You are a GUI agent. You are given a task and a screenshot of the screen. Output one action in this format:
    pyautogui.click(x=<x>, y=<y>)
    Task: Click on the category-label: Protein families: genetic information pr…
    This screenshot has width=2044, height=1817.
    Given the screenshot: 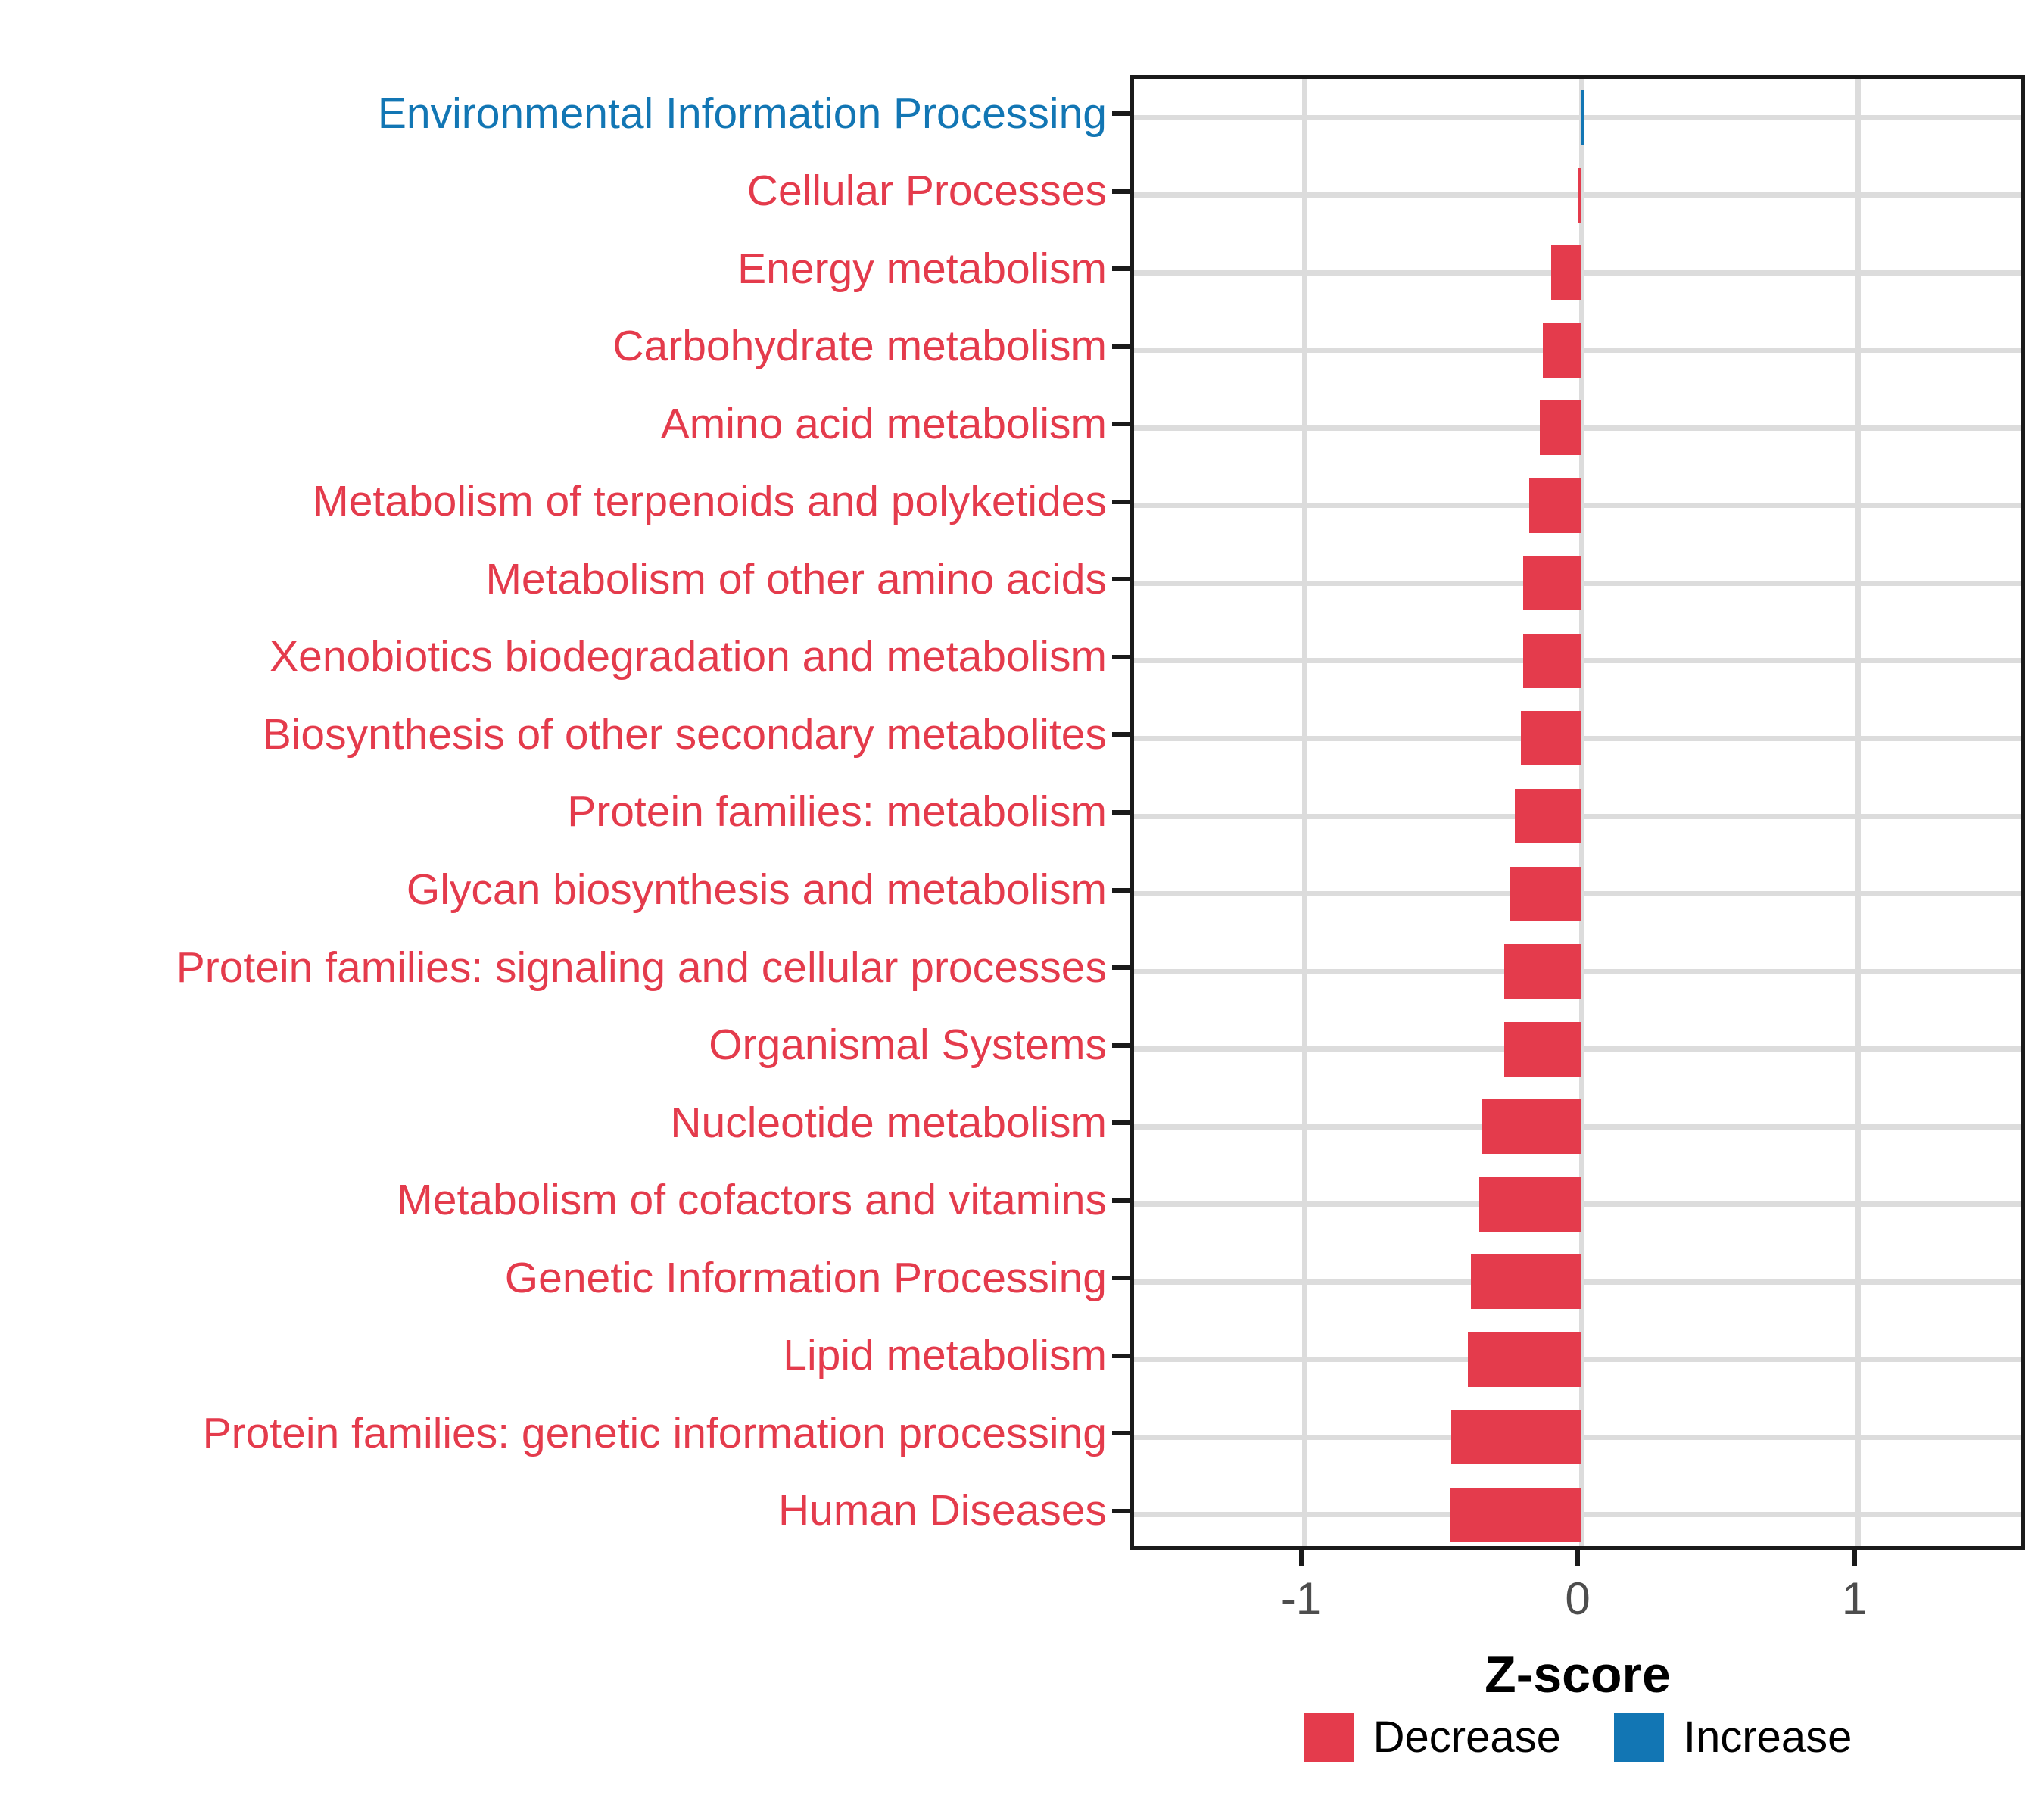 What is the action you would take?
    pyautogui.click(x=654, y=1432)
    